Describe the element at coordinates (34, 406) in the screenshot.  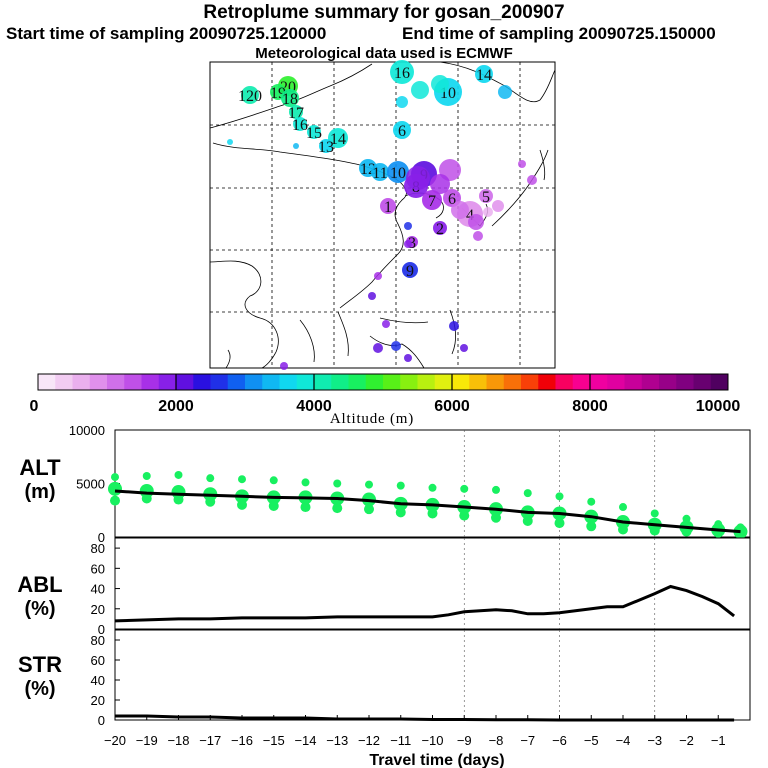
I see `colorbar-tick-label: 0` at that location.